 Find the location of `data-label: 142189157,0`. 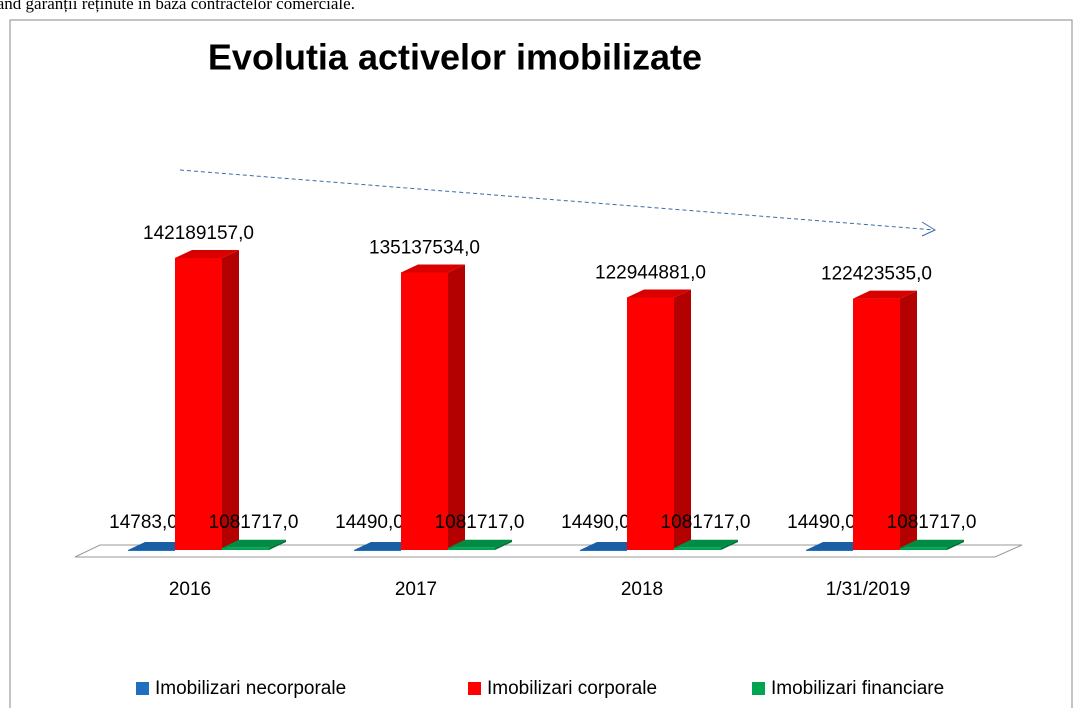

data-label: 142189157,0 is located at coordinates (198, 233).